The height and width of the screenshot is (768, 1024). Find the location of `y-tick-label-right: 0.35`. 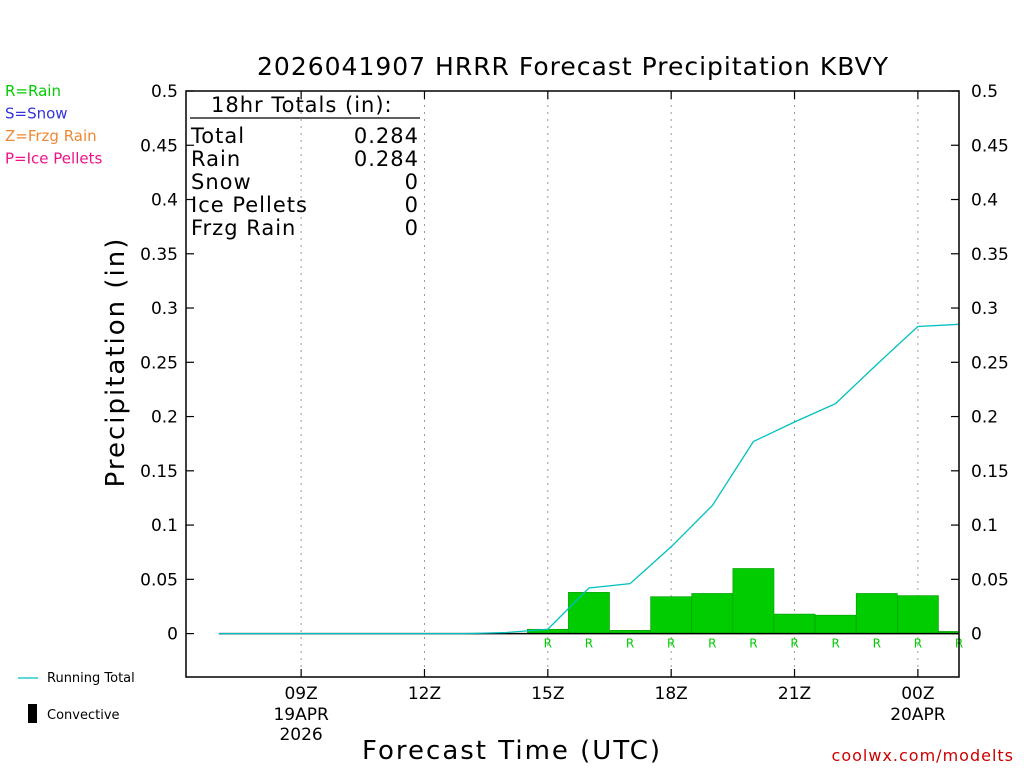

y-tick-label-right: 0.35 is located at coordinates (990, 255).